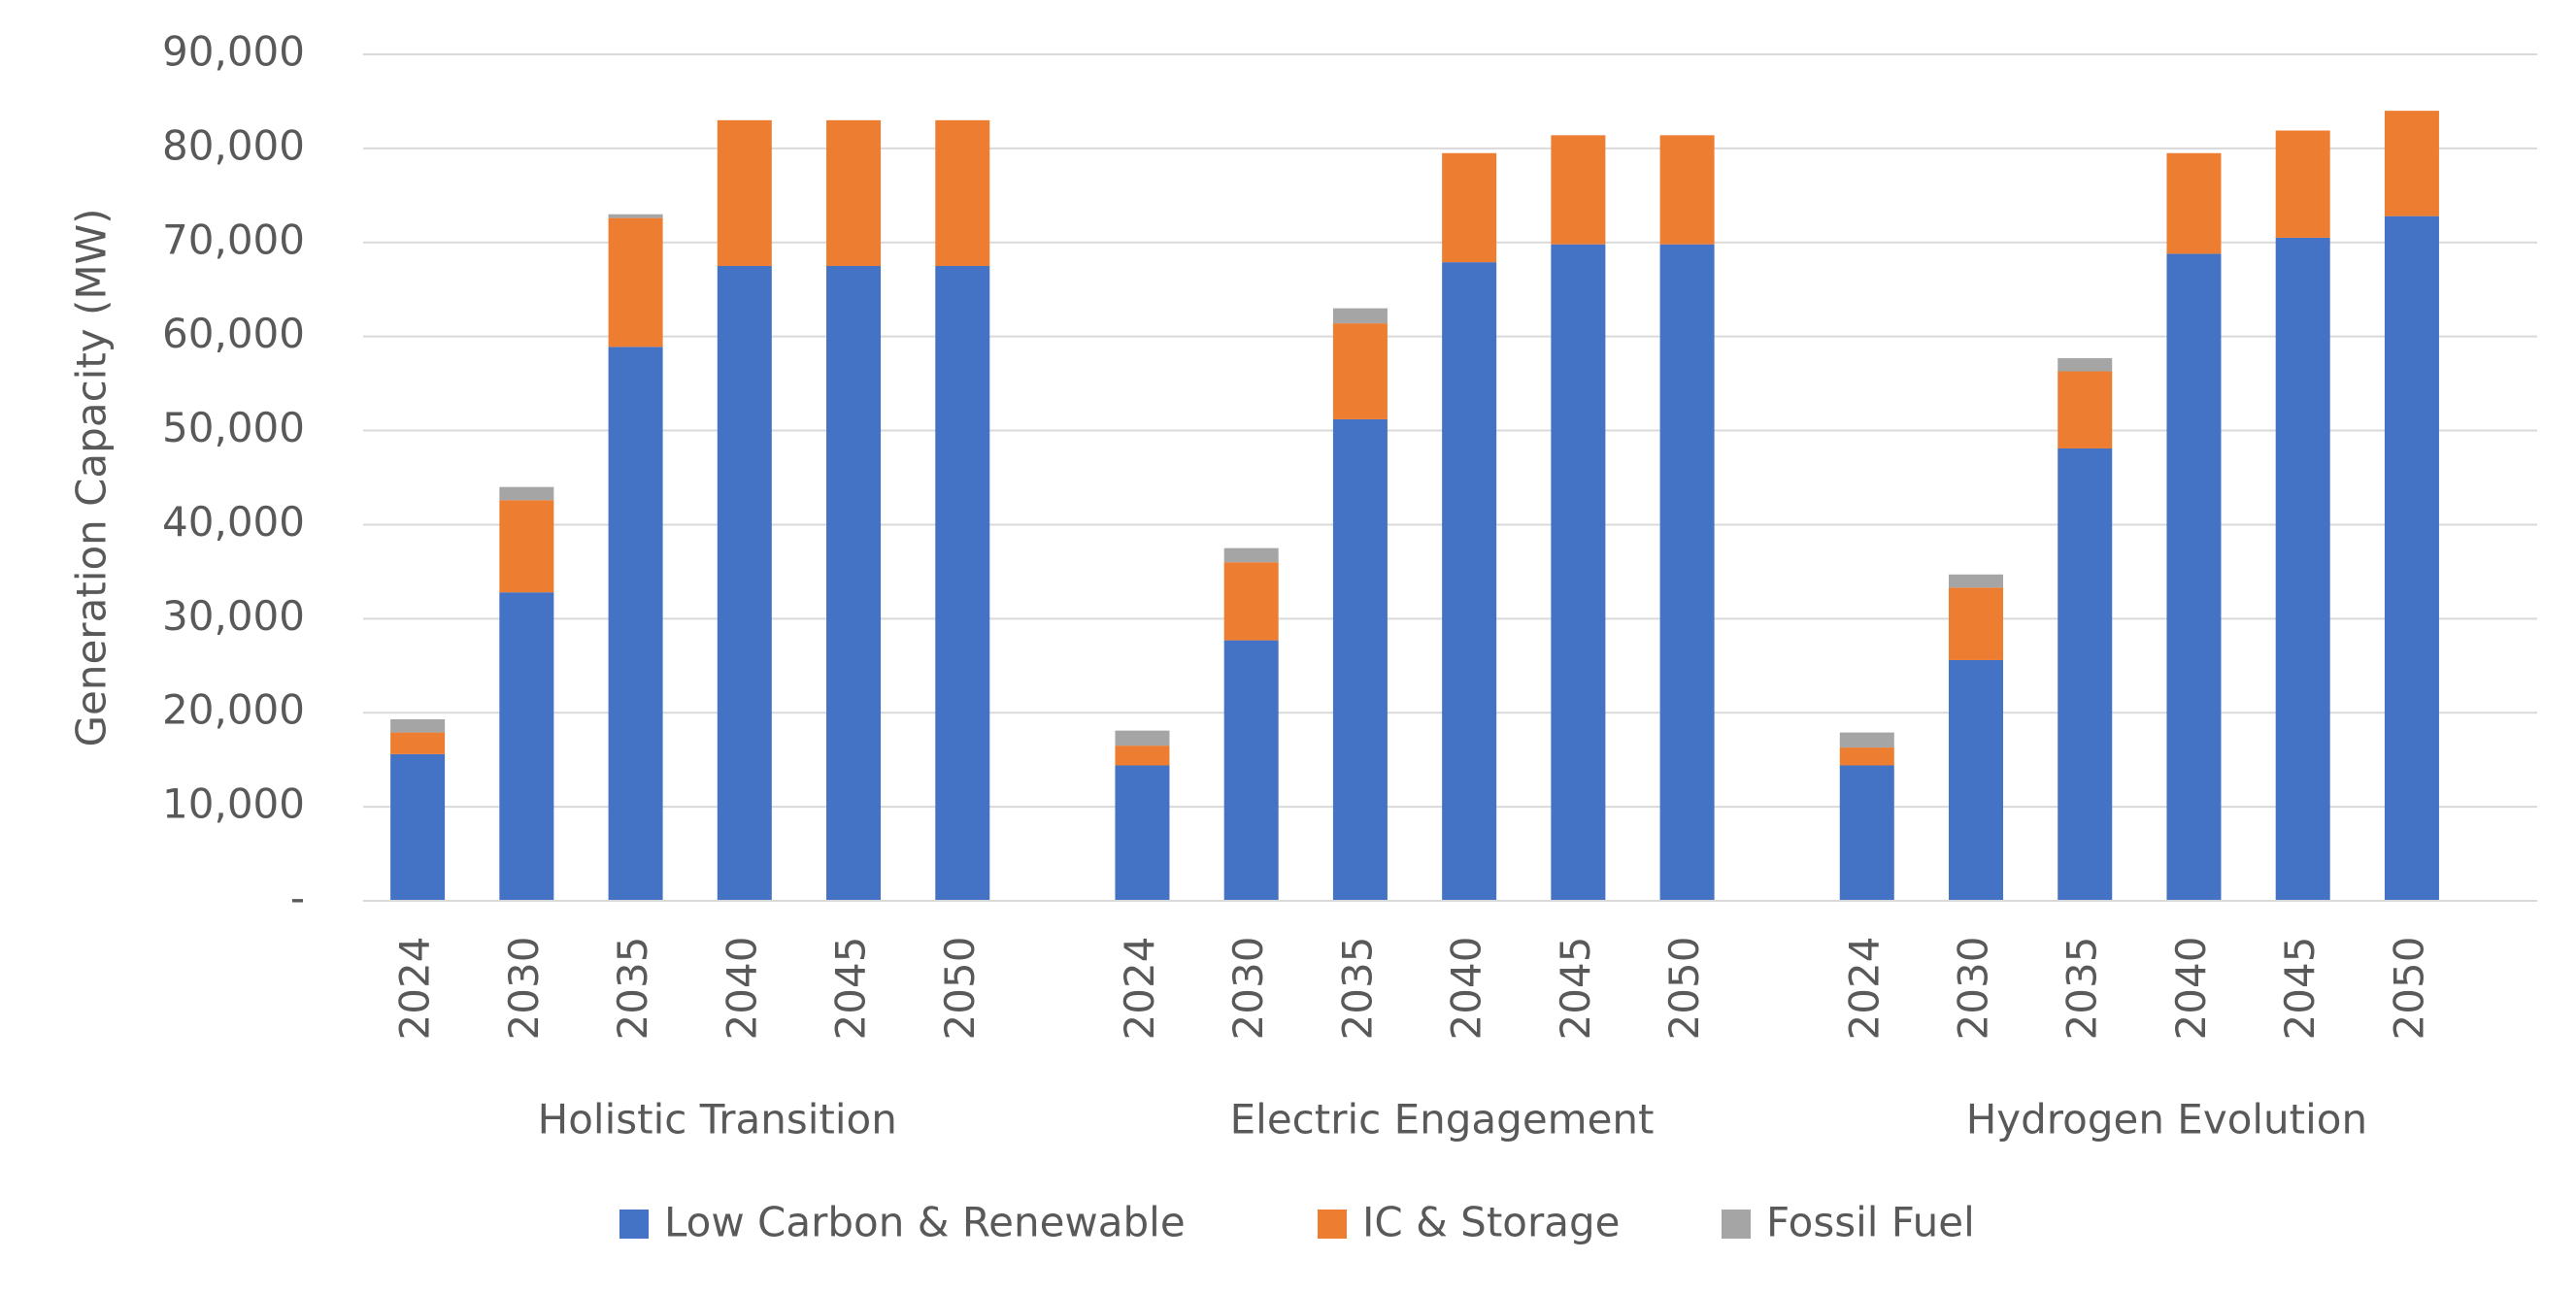 The height and width of the screenshot is (1293, 2576). I want to click on y-tick-label: 10,000, so click(234, 804).